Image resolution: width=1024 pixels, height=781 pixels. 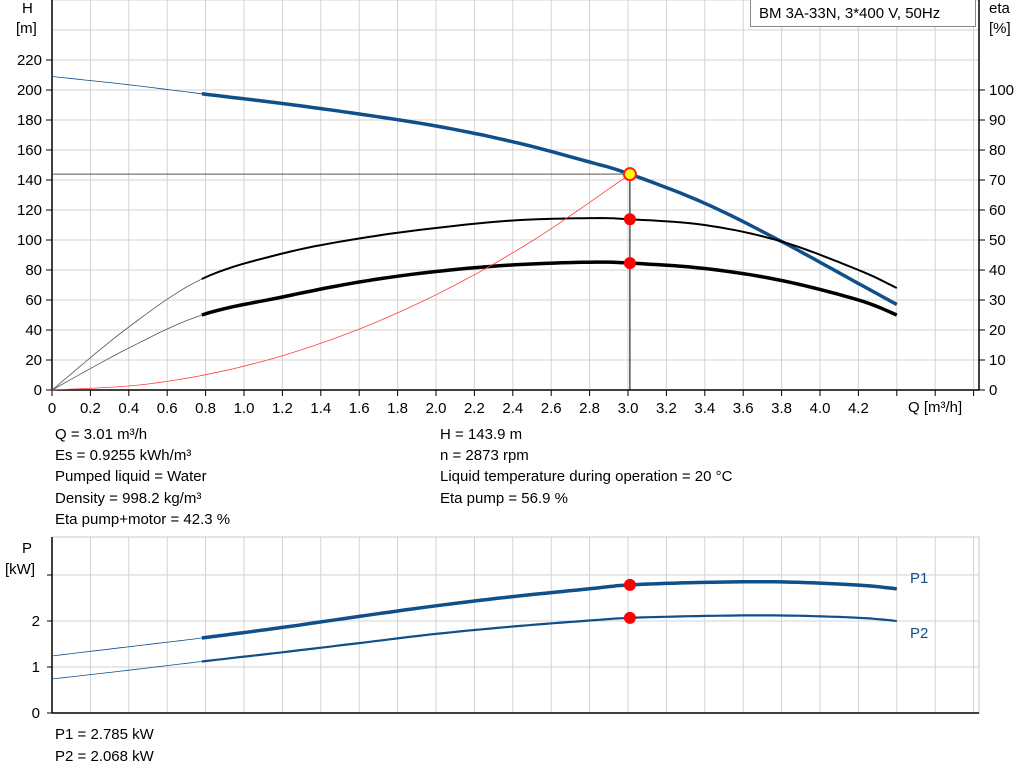 What do you see at coordinates (29, 150) in the screenshot?
I see `h-tick-label: 160` at bounding box center [29, 150].